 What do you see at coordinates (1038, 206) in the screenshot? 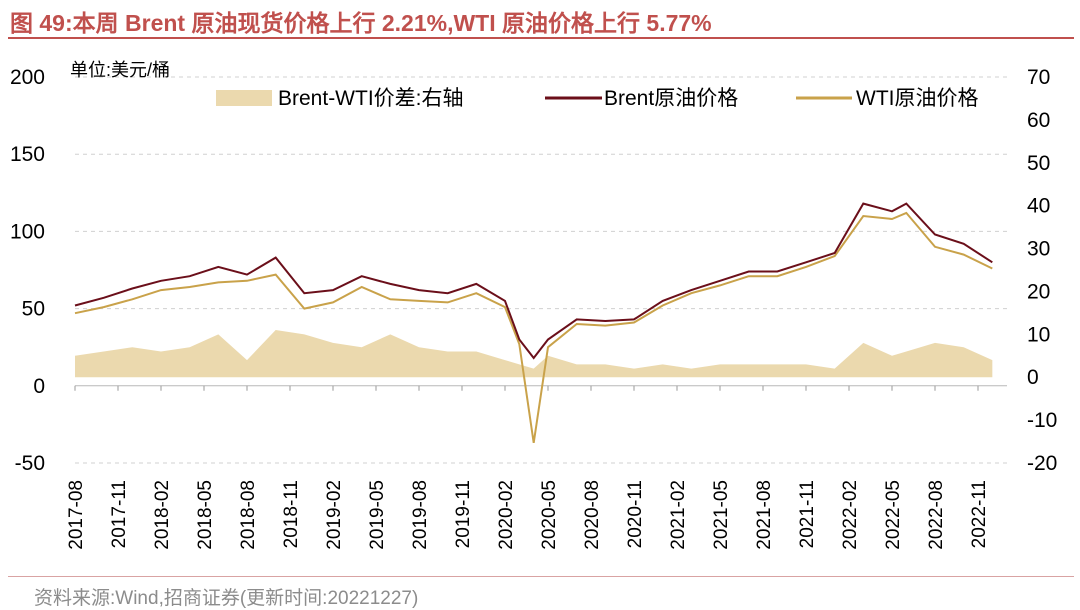
I see `y-right-tick-label: 40` at bounding box center [1038, 206].